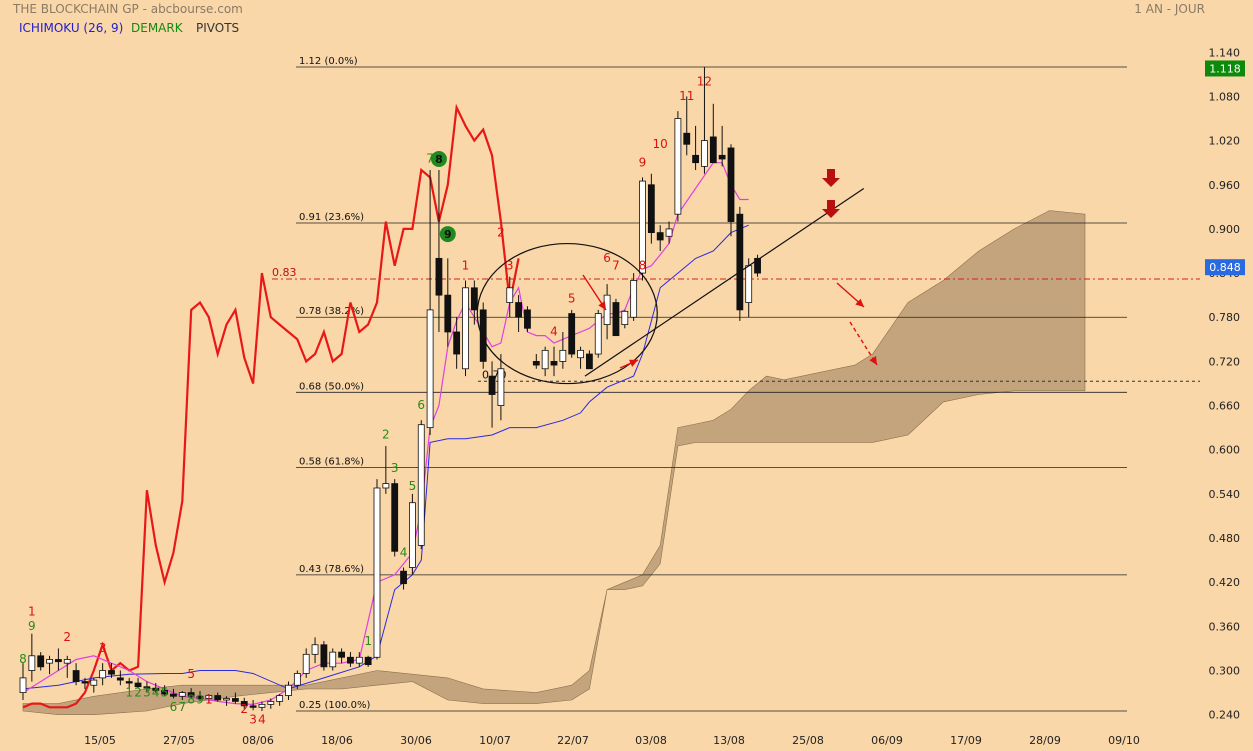 This screenshot has height=751, width=1253. What do you see at coordinates (182, 707) in the screenshot?
I see `demark-label-12: 7` at bounding box center [182, 707].